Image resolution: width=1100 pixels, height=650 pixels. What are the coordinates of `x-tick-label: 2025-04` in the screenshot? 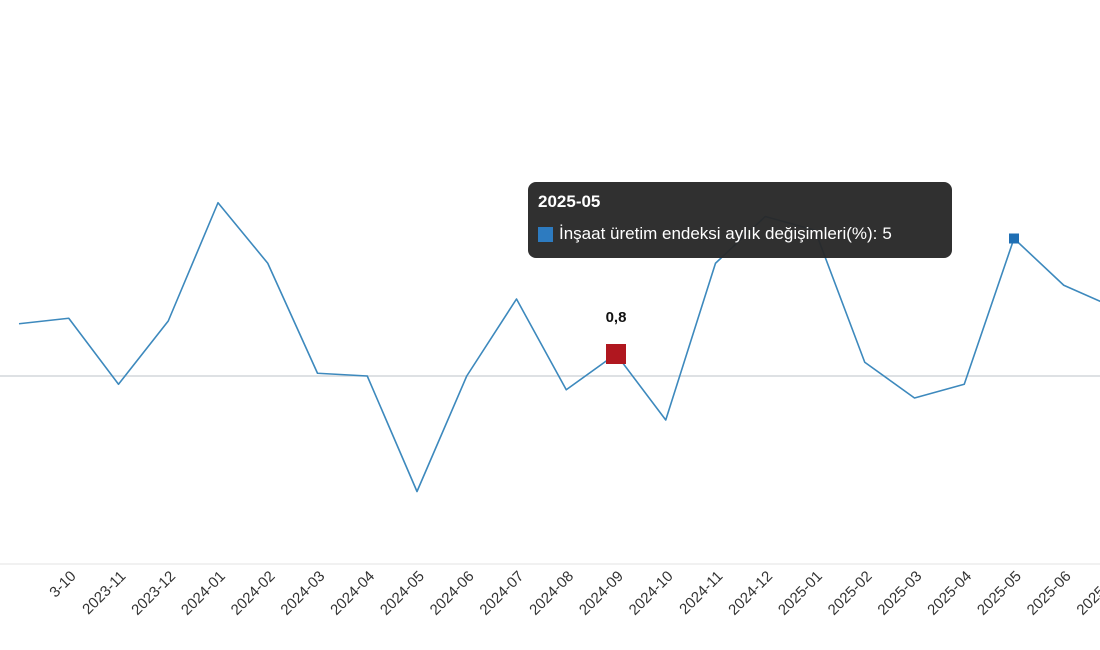 It's located at (949, 593).